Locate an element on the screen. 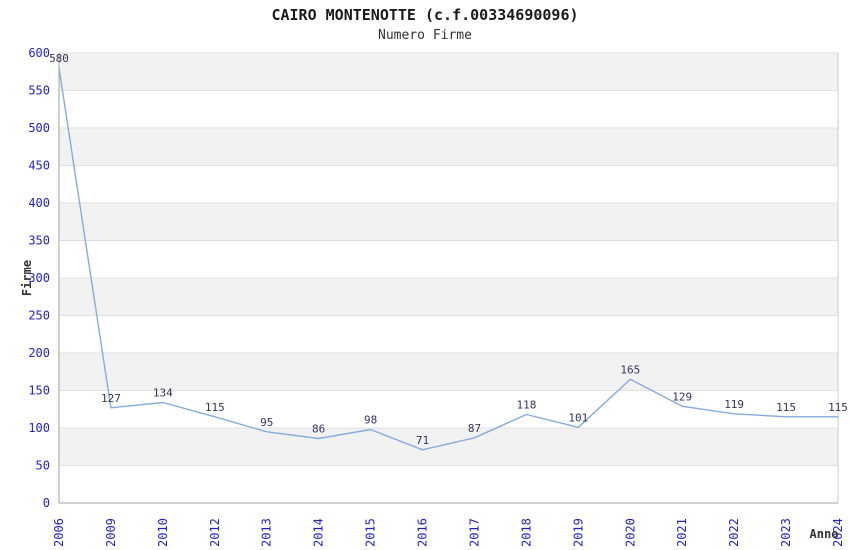  y-tick-label: 200 is located at coordinates (39, 353).